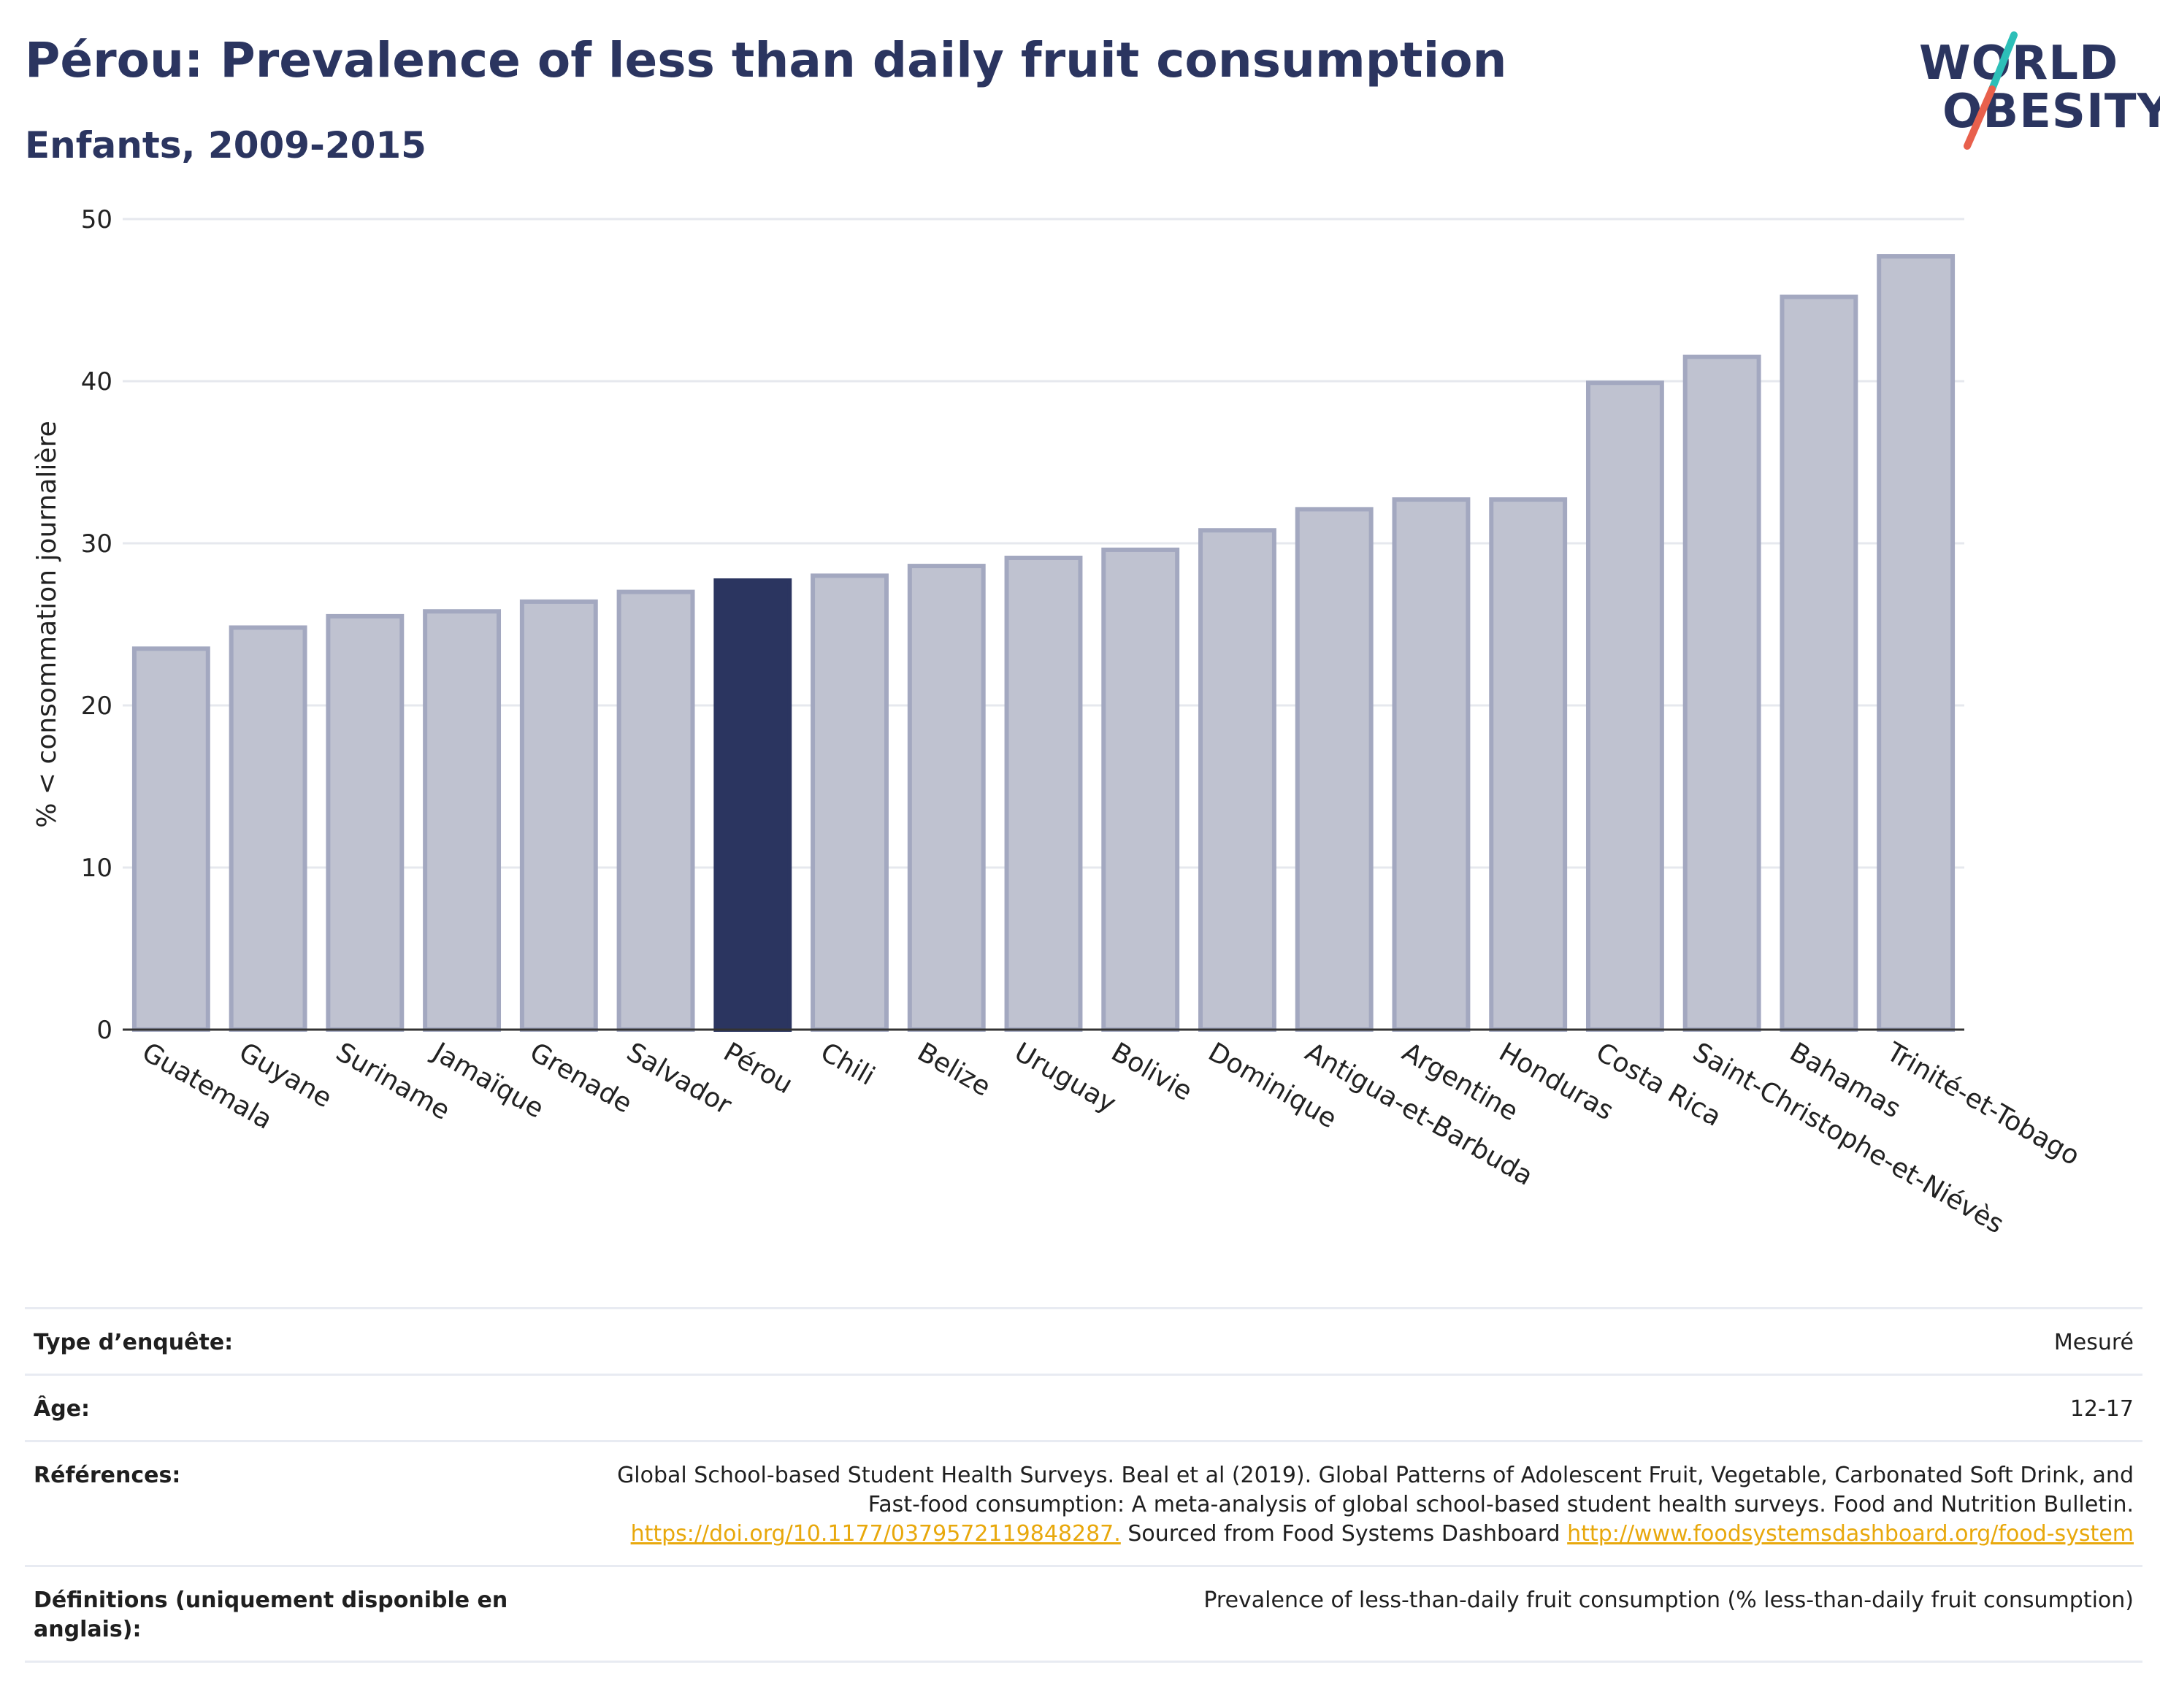 The height and width of the screenshot is (1708, 2160). What do you see at coordinates (1916, 643) in the screenshot?
I see `bar-trinit-et-tobago` at bounding box center [1916, 643].